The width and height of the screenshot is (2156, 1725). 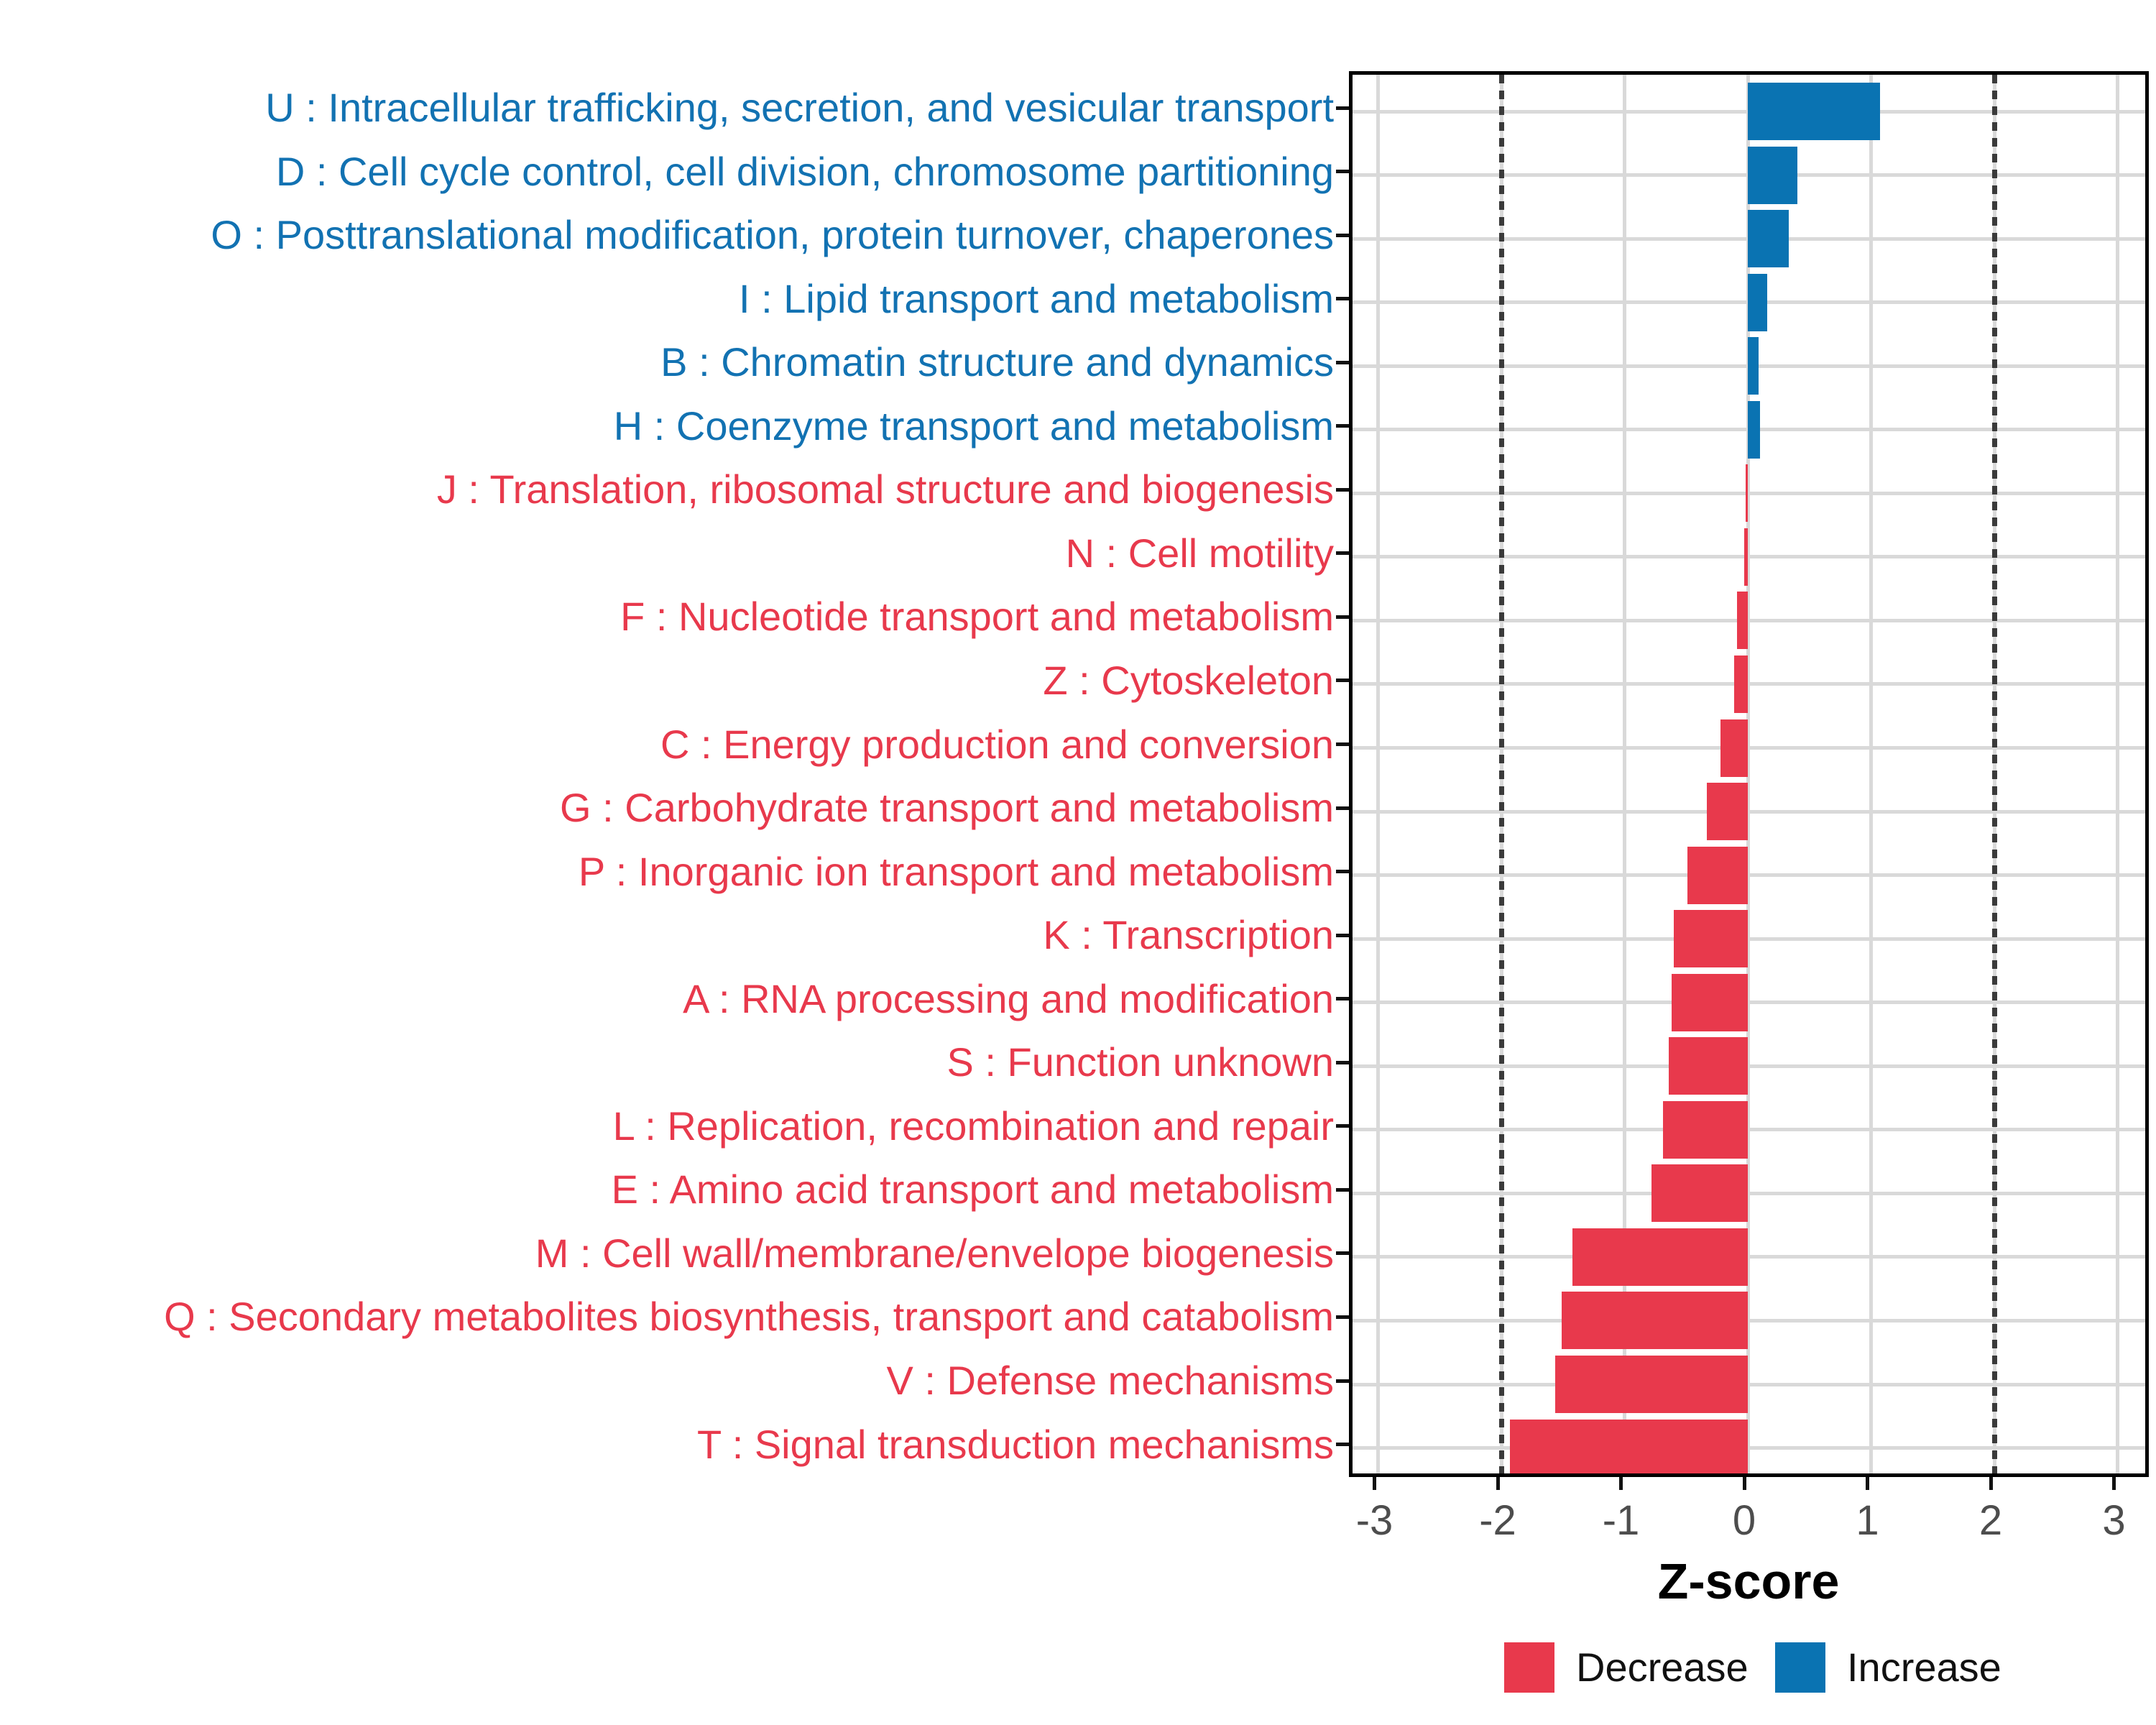 What do you see at coordinates (1663, 1667) in the screenshot?
I see `legend-label-decrease: Decrease` at bounding box center [1663, 1667].